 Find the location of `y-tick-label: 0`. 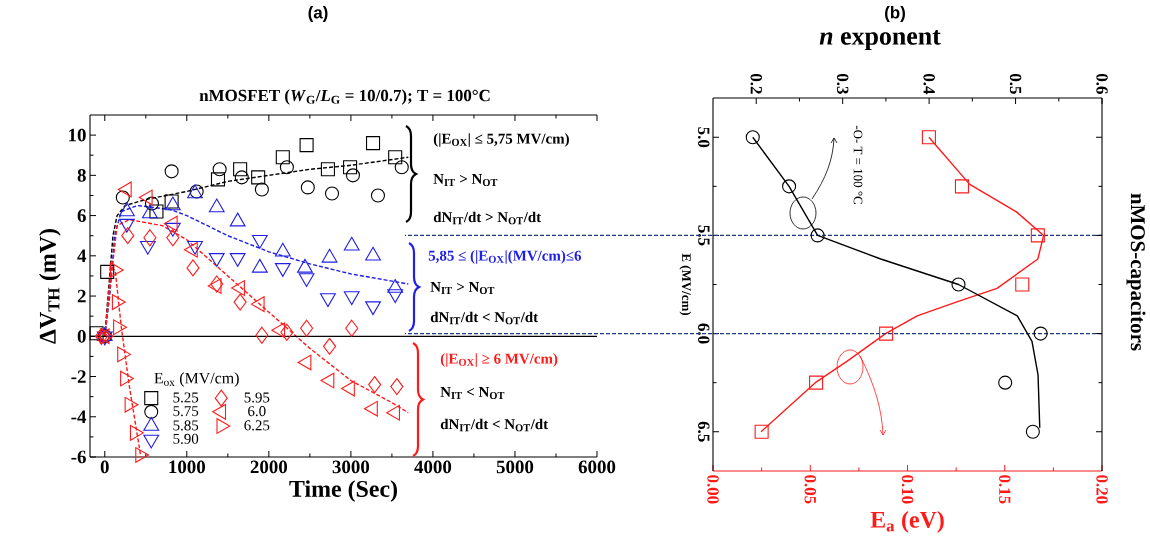

y-tick-label: 0 is located at coordinates (81, 336).